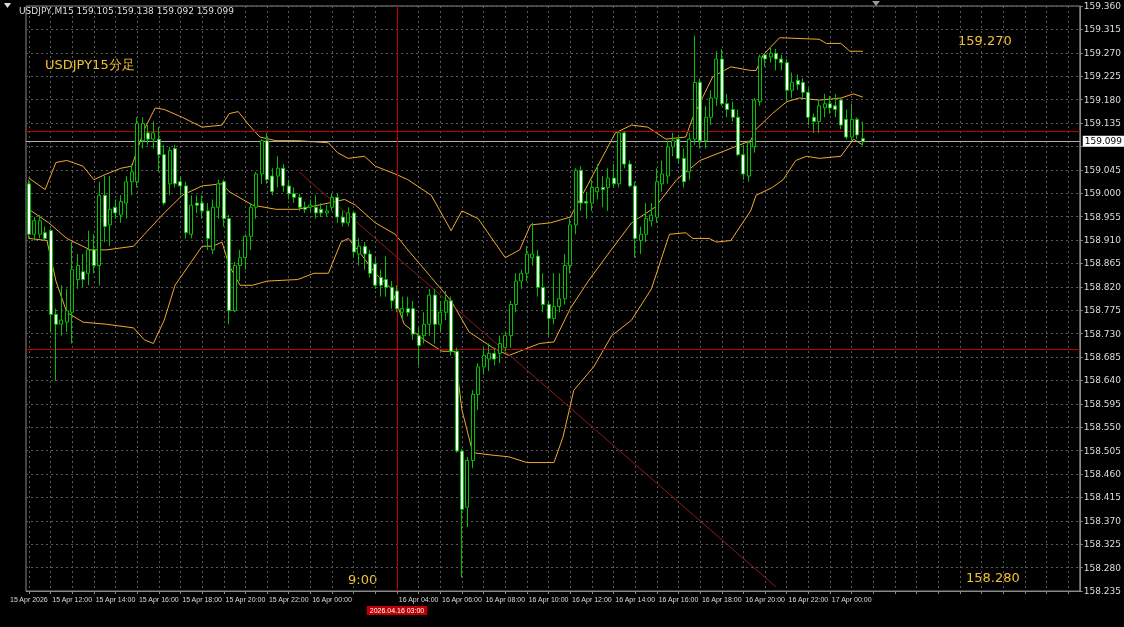  Describe the element at coordinates (1102, 403) in the screenshot. I see `y-tick-label: 158.595` at that location.